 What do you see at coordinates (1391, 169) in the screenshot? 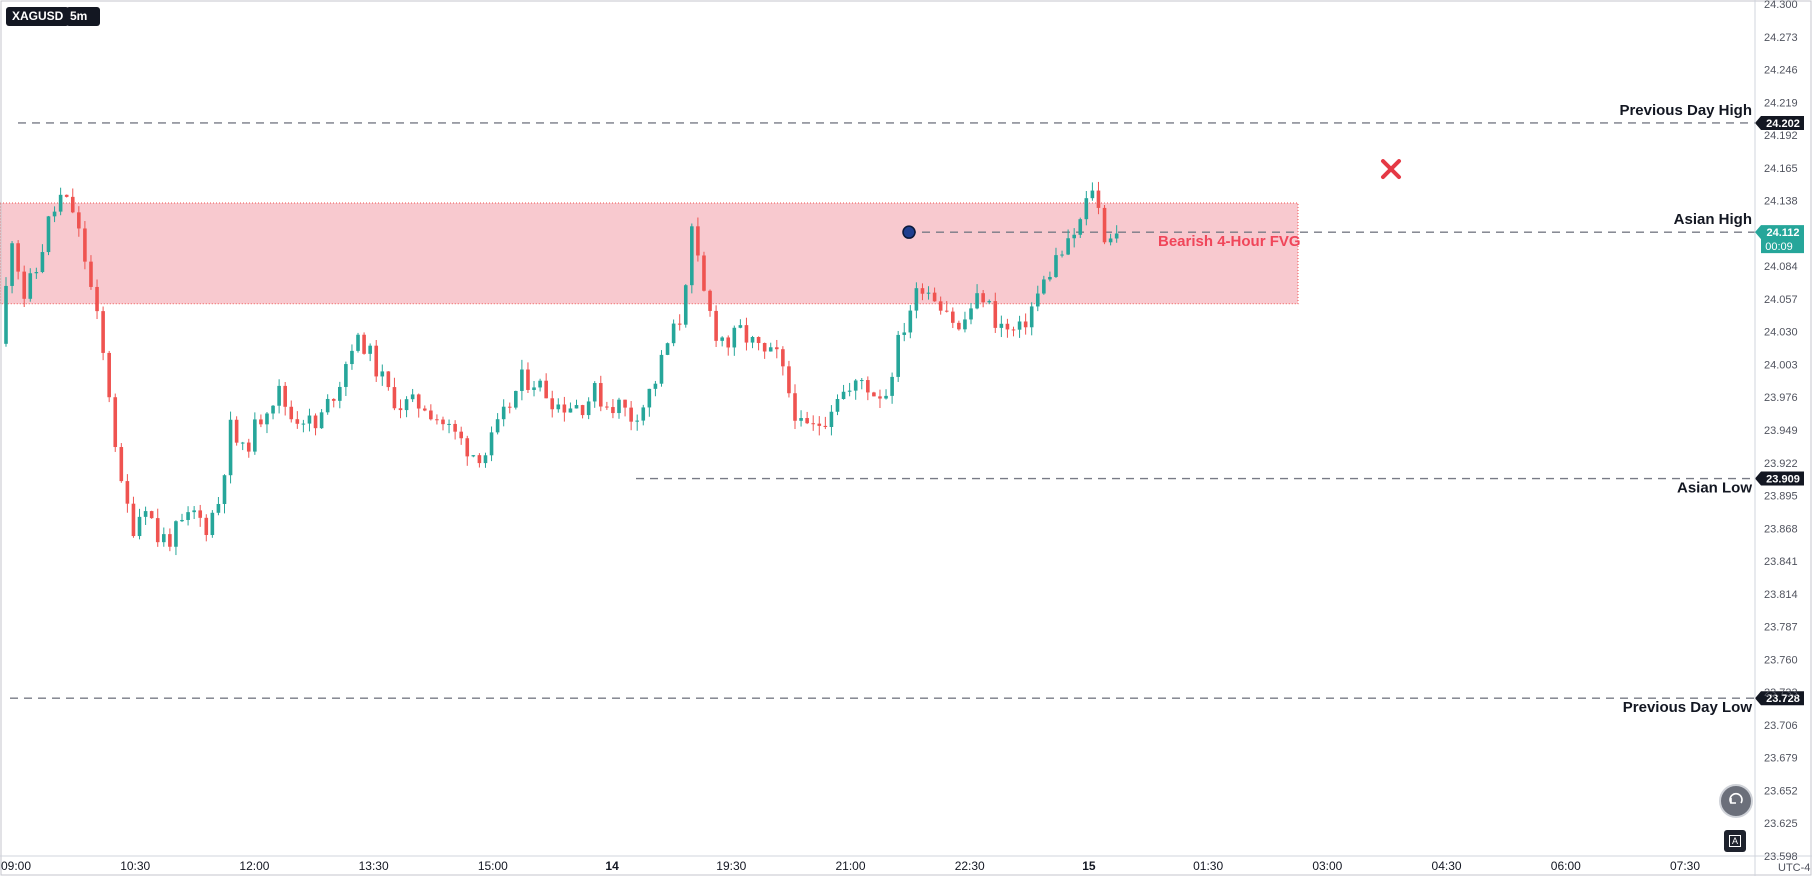
I see `x-mark-icon` at bounding box center [1391, 169].